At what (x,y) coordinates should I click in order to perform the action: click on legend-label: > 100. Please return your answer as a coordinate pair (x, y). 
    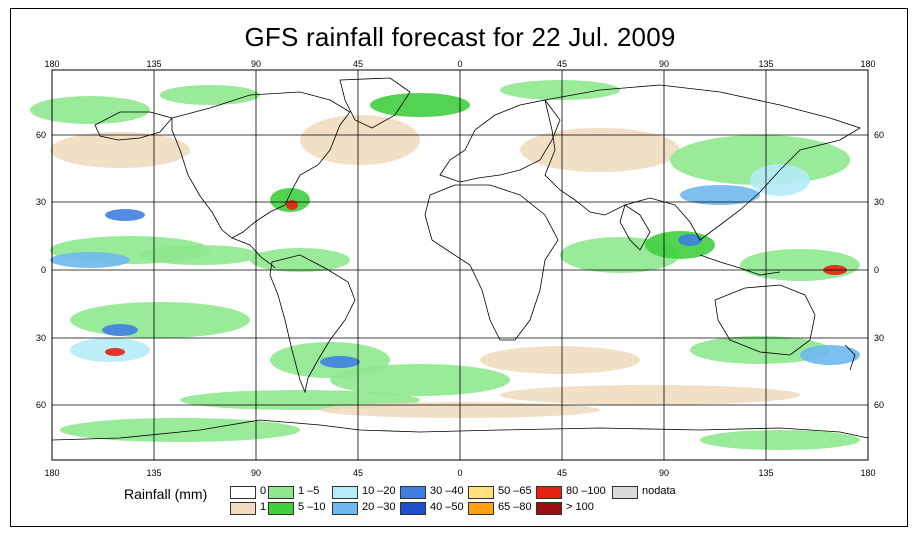
    Looking at the image, I should click on (580, 507).